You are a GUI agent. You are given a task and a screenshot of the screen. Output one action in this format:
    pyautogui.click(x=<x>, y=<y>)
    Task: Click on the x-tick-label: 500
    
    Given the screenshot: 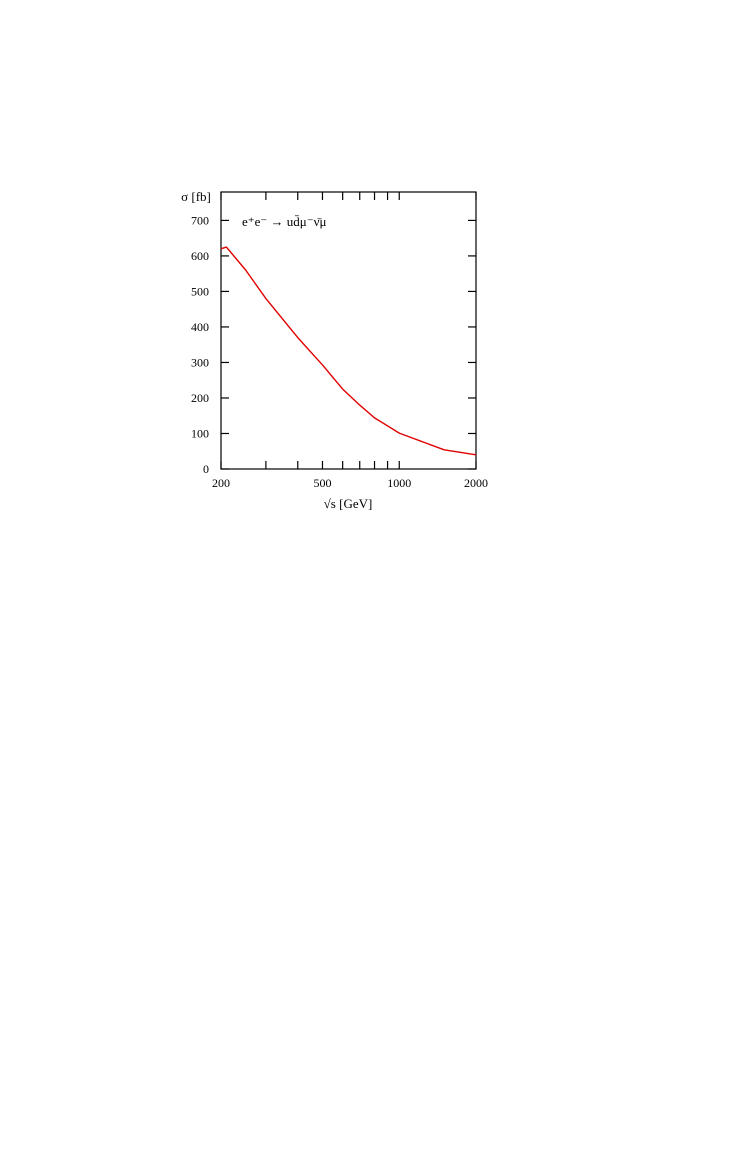 What is the action you would take?
    pyautogui.click(x=322, y=483)
    